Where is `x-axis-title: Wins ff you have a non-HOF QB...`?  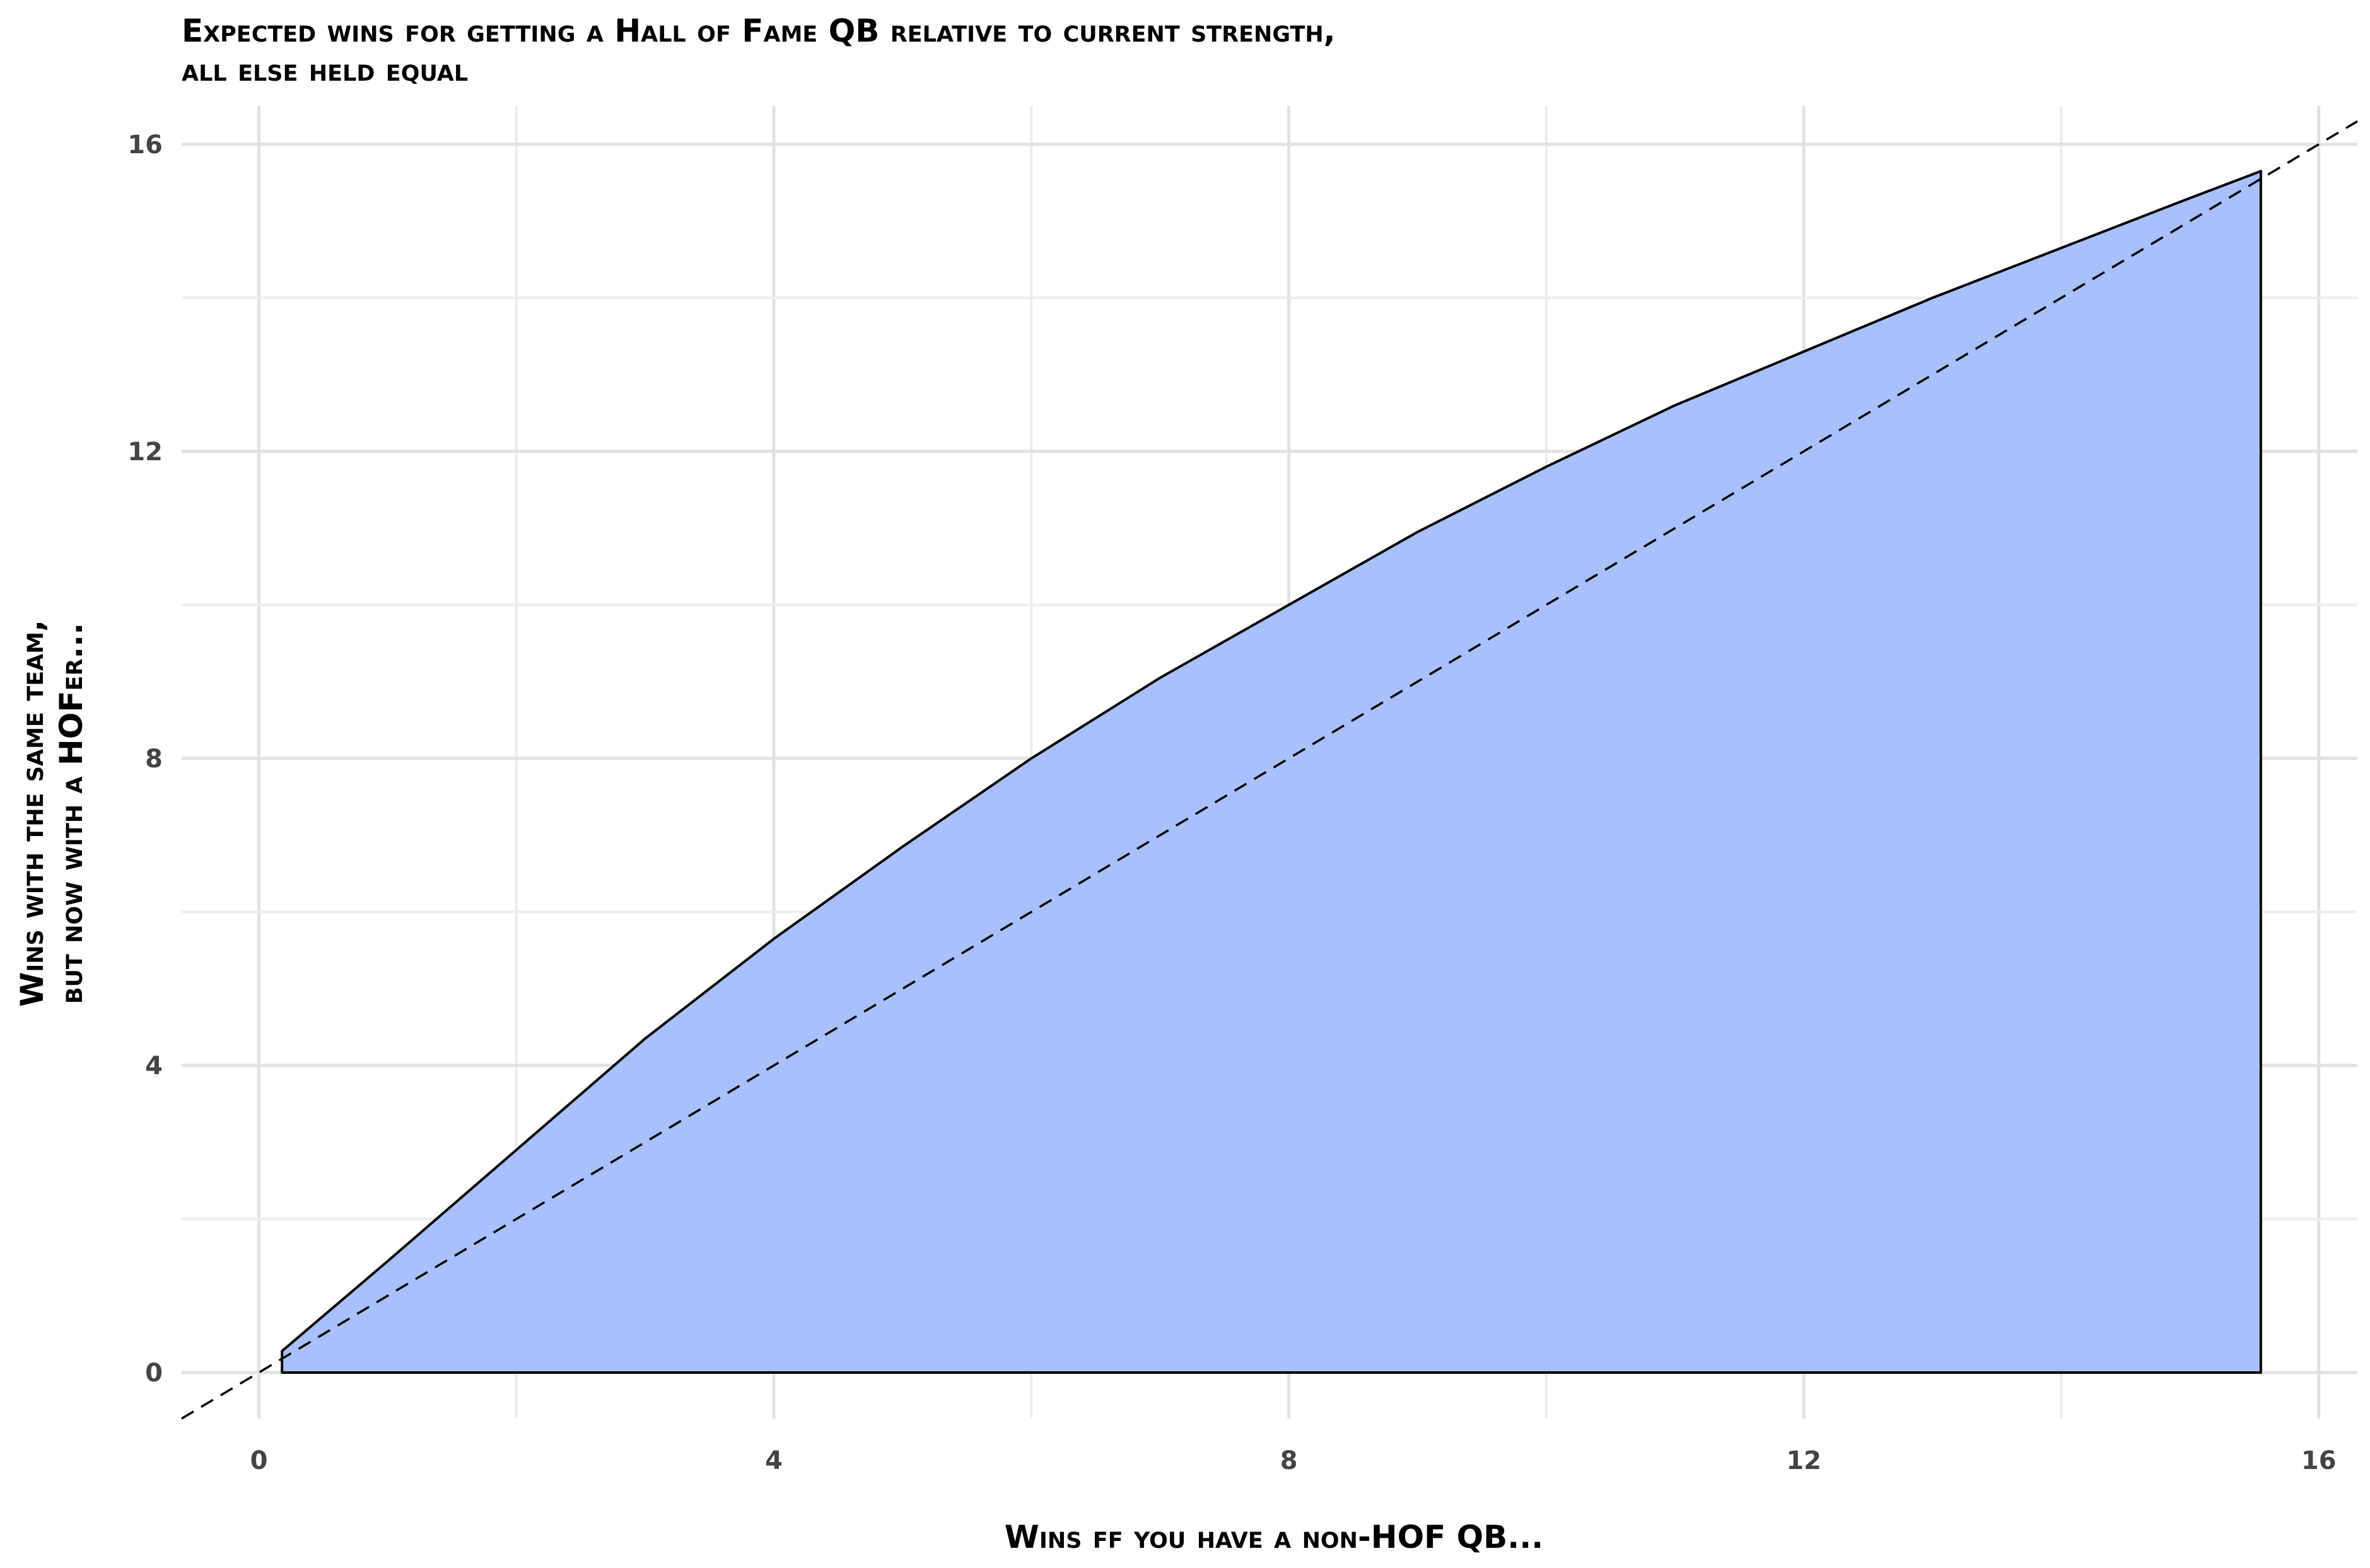 x-axis-title: Wins ff you have a non-HOF QB... is located at coordinates (1275, 1537).